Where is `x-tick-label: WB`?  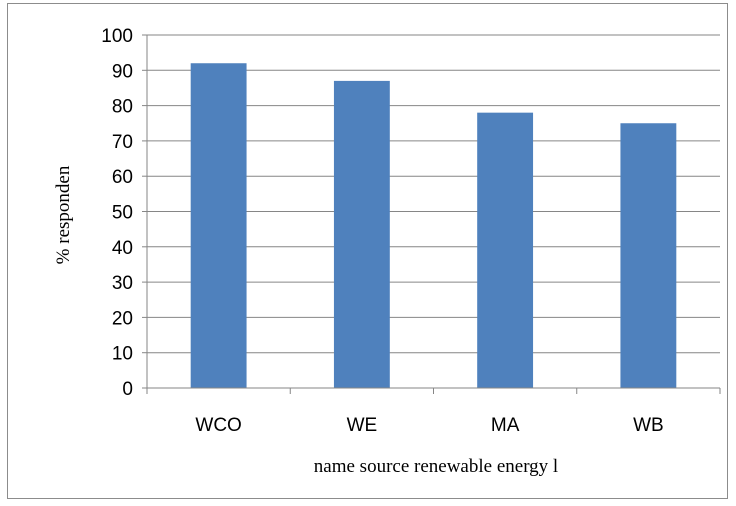 x-tick-label: WB is located at coordinates (648, 425).